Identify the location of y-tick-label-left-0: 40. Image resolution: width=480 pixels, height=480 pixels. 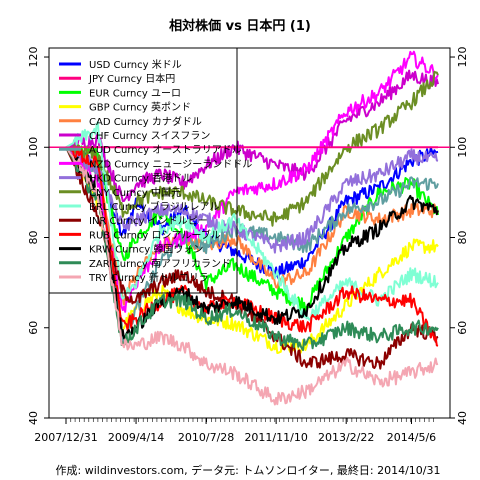
(33, 418).